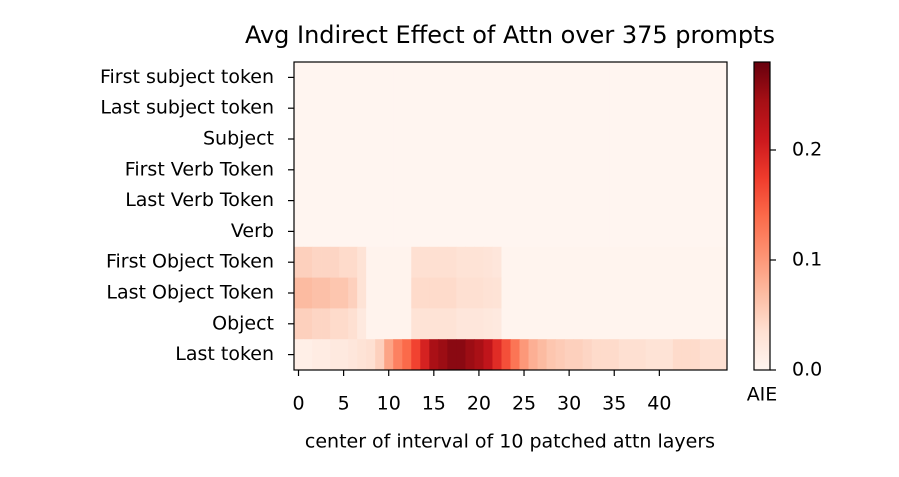 The height and width of the screenshot is (477, 899). What do you see at coordinates (434, 404) in the screenshot?
I see `x-tick-label: 15` at bounding box center [434, 404].